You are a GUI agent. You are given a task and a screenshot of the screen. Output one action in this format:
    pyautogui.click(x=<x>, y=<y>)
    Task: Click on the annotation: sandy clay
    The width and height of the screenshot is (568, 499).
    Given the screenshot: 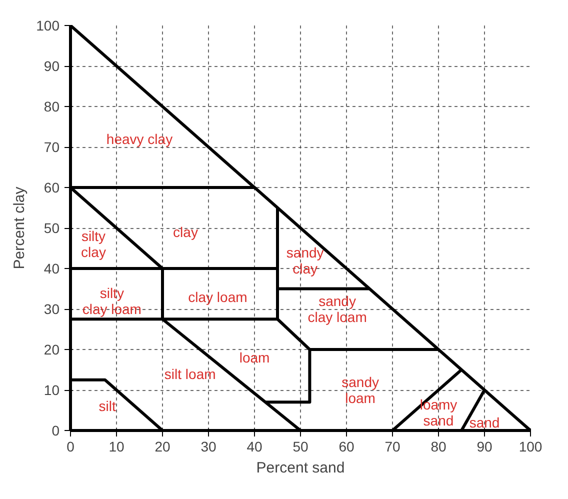 What is the action you would take?
    pyautogui.click(x=305, y=260)
    